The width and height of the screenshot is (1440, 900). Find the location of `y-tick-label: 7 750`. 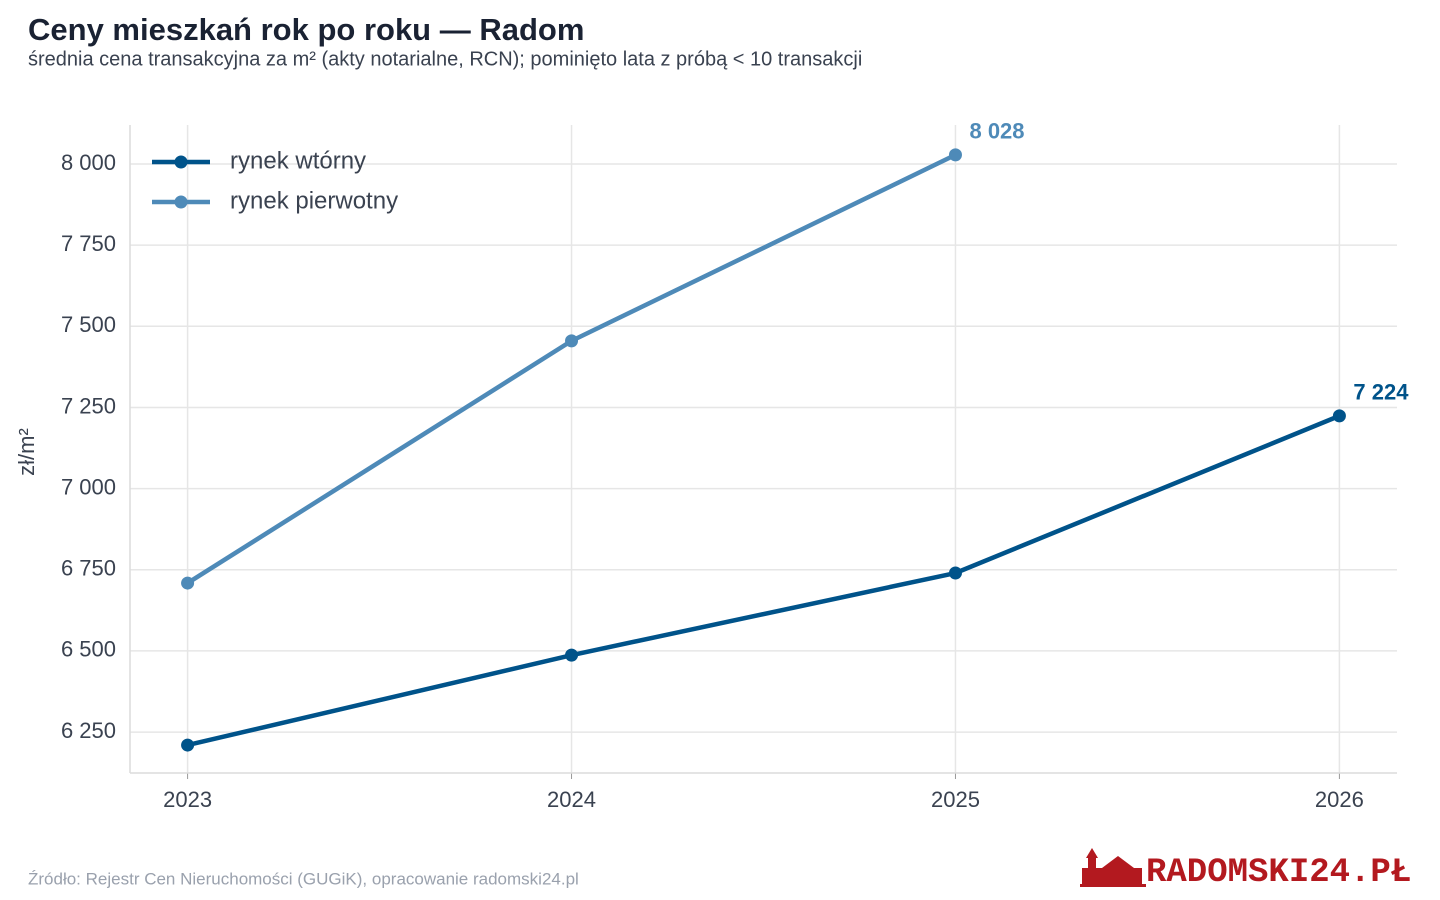

y-tick-label: 7 750 is located at coordinates (88, 243).